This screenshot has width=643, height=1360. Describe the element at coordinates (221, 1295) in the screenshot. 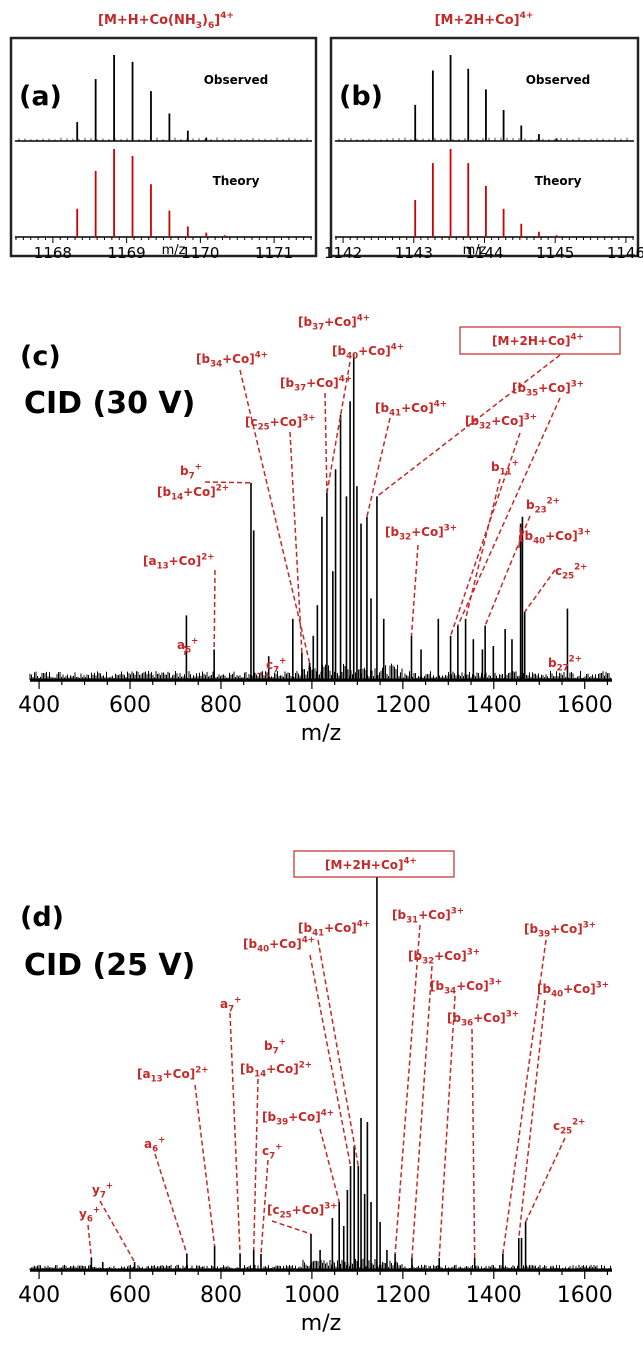

I see `tick-label: 800` at that location.